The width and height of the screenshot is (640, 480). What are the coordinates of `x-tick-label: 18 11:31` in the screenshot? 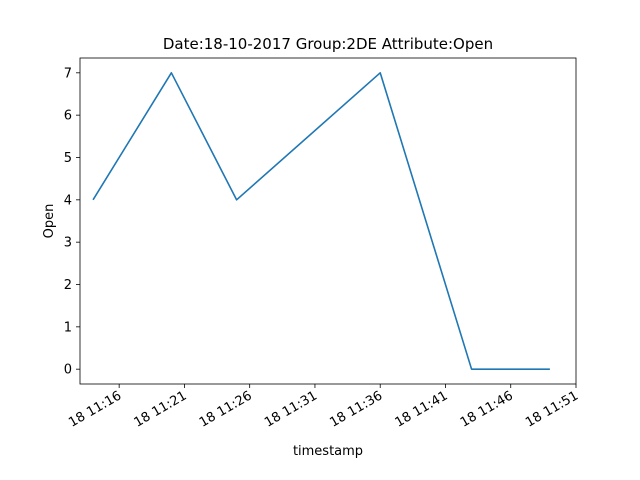 It's located at (291, 409).